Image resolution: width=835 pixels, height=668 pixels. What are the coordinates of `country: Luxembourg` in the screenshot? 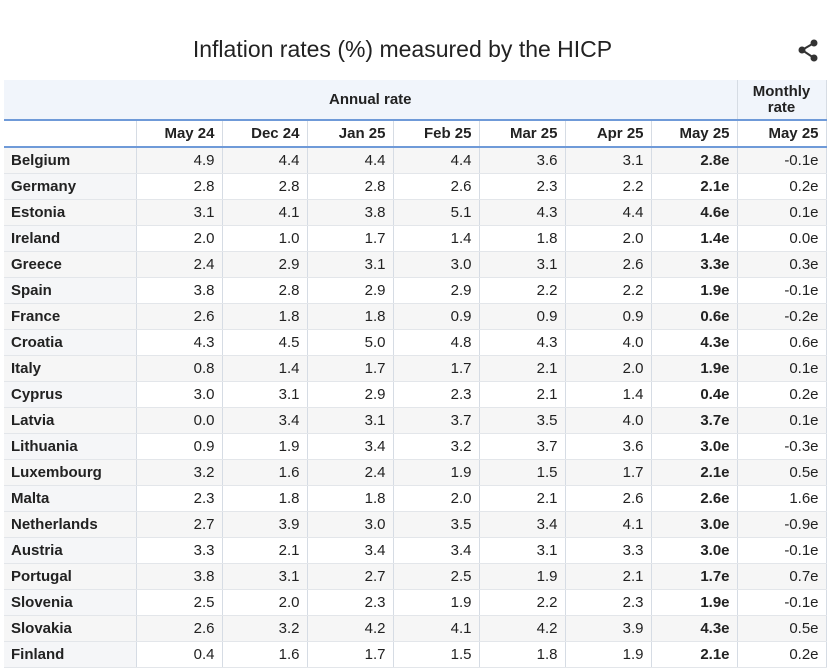 It's located at (70, 472).